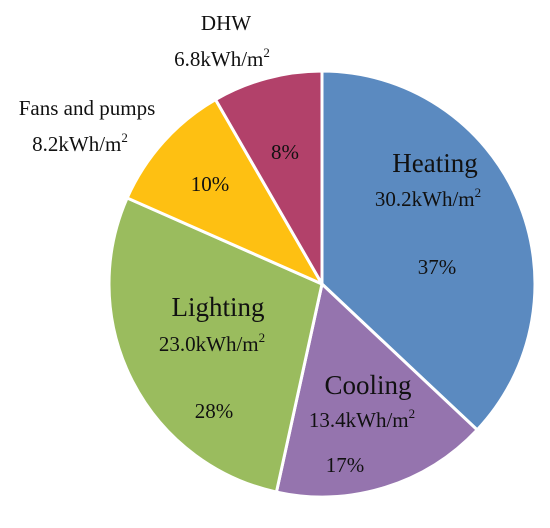  Describe the element at coordinates (428, 213) in the screenshot. I see `heating-label-group: Heating 30.2kWh/m2 37%` at that location.